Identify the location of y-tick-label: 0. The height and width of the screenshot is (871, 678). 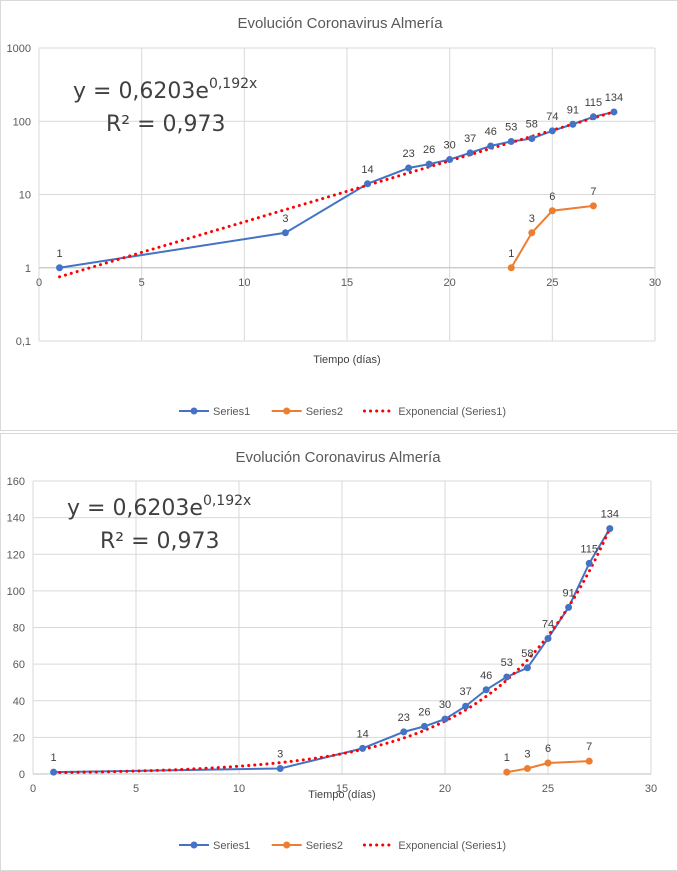
(22, 775).